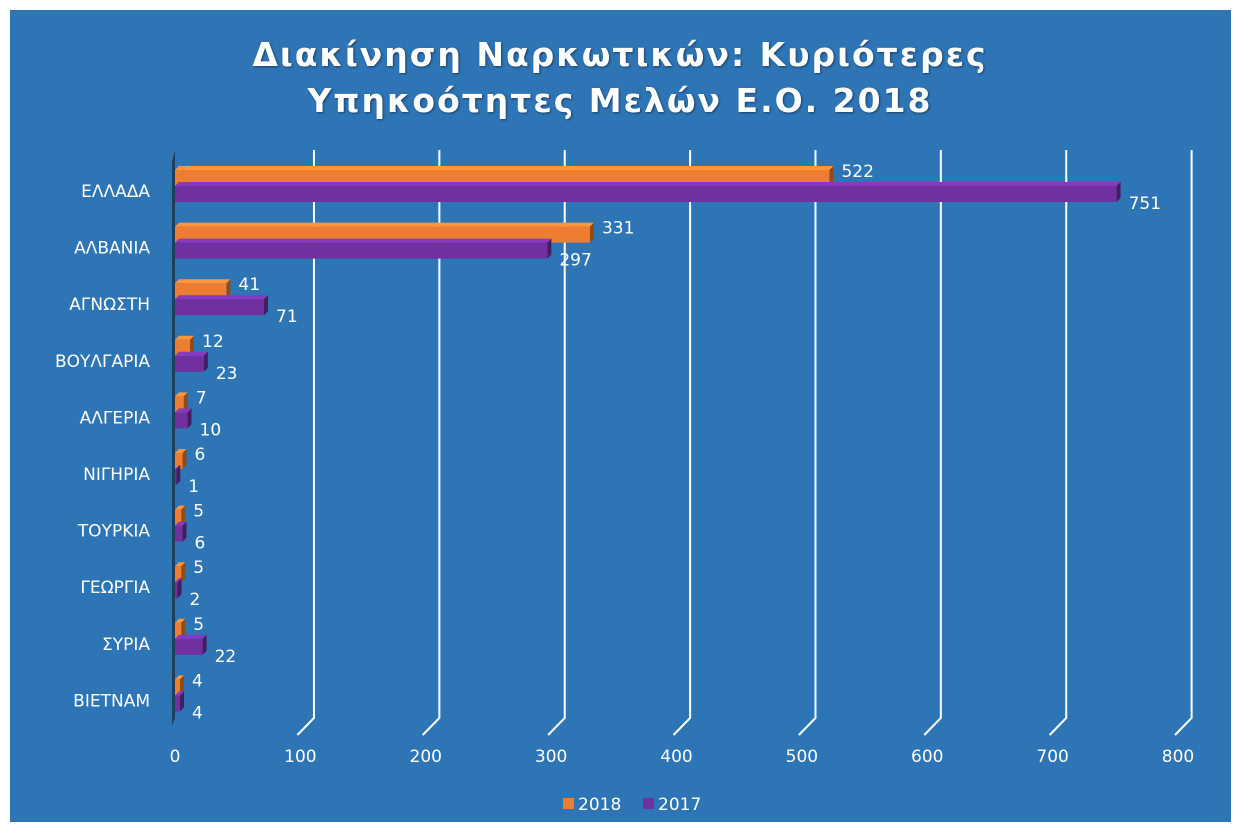 The width and height of the screenshot is (1241, 830). Describe the element at coordinates (300, 757) in the screenshot. I see `x-tick-label: 100` at that location.